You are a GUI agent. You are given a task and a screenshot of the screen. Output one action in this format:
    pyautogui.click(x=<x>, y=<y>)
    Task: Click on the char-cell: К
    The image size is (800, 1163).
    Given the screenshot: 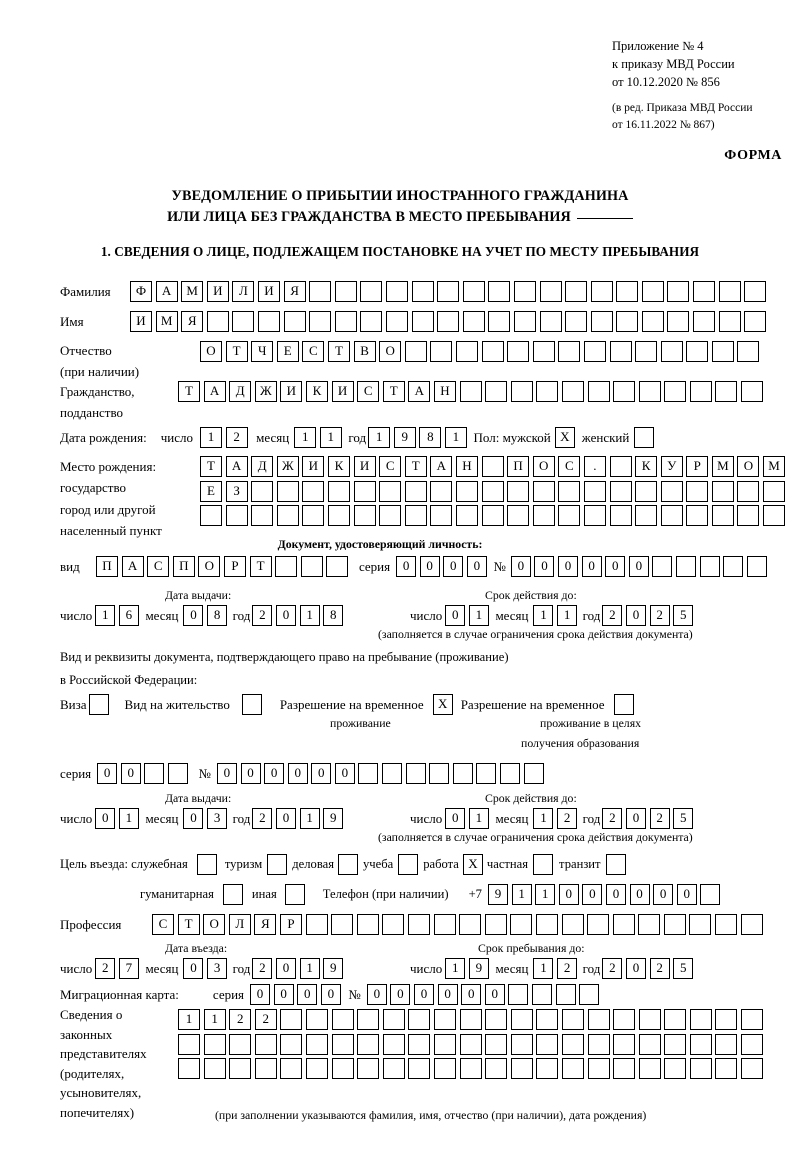 What is the action you would take?
    pyautogui.click(x=338, y=466)
    